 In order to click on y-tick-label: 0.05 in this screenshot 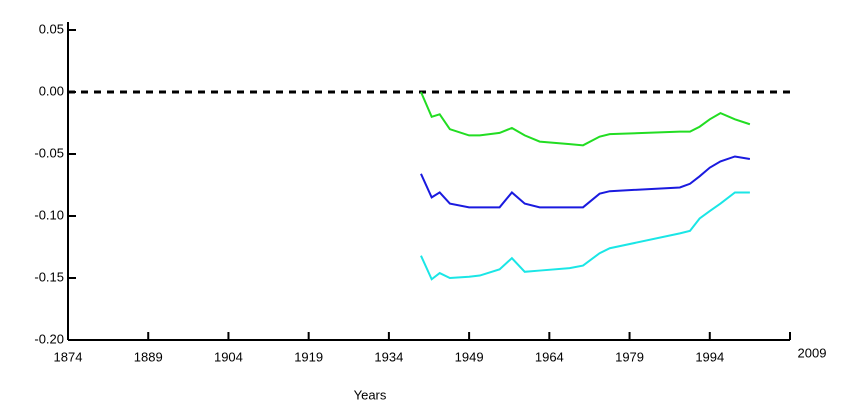, I will do `click(51, 28)`.